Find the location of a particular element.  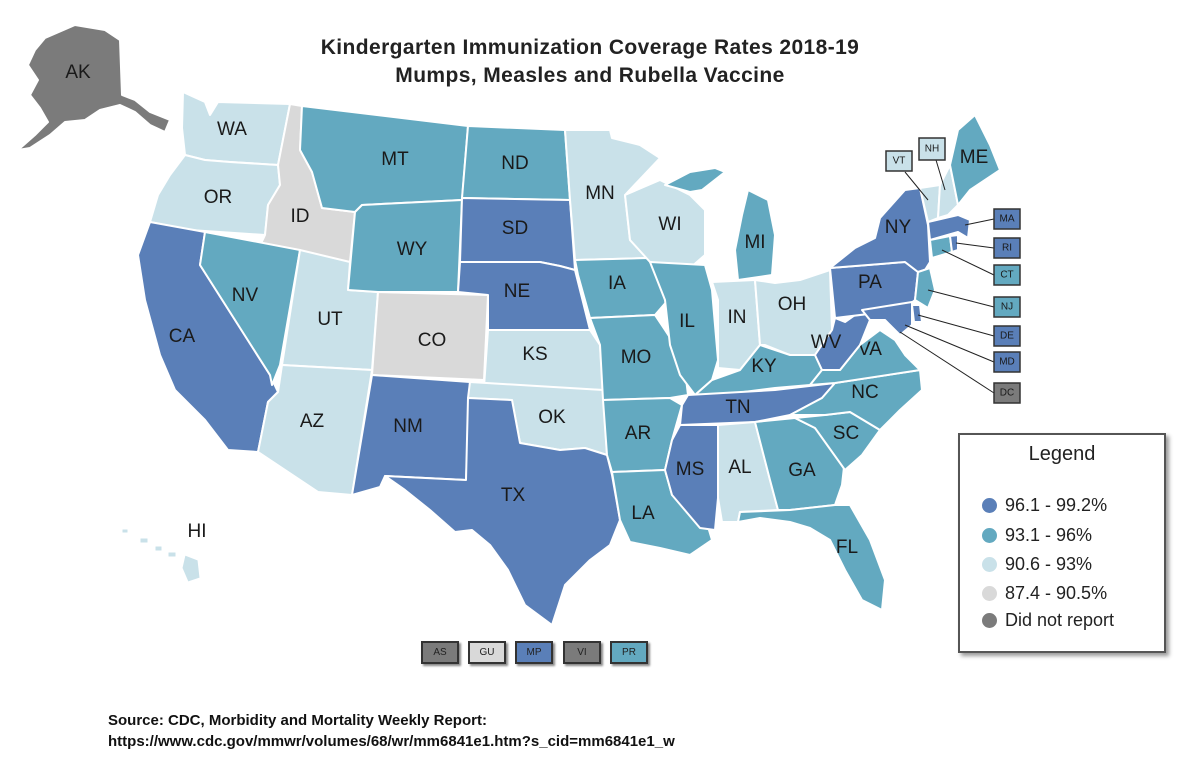

label-IN: IN is located at coordinates (737, 317).